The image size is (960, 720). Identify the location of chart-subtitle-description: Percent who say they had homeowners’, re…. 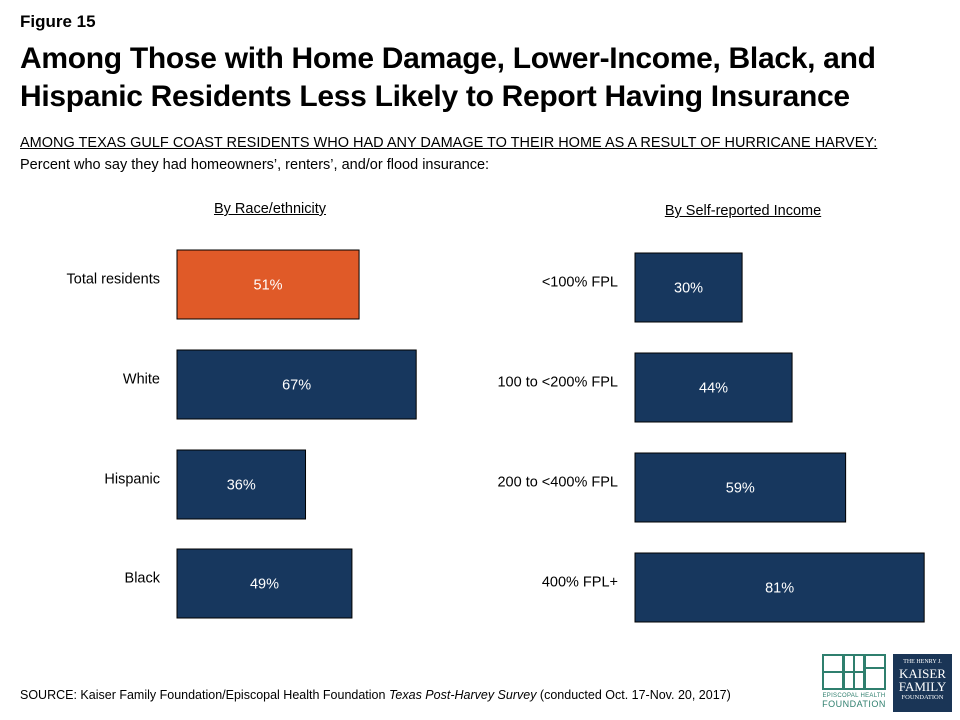
(255, 165).